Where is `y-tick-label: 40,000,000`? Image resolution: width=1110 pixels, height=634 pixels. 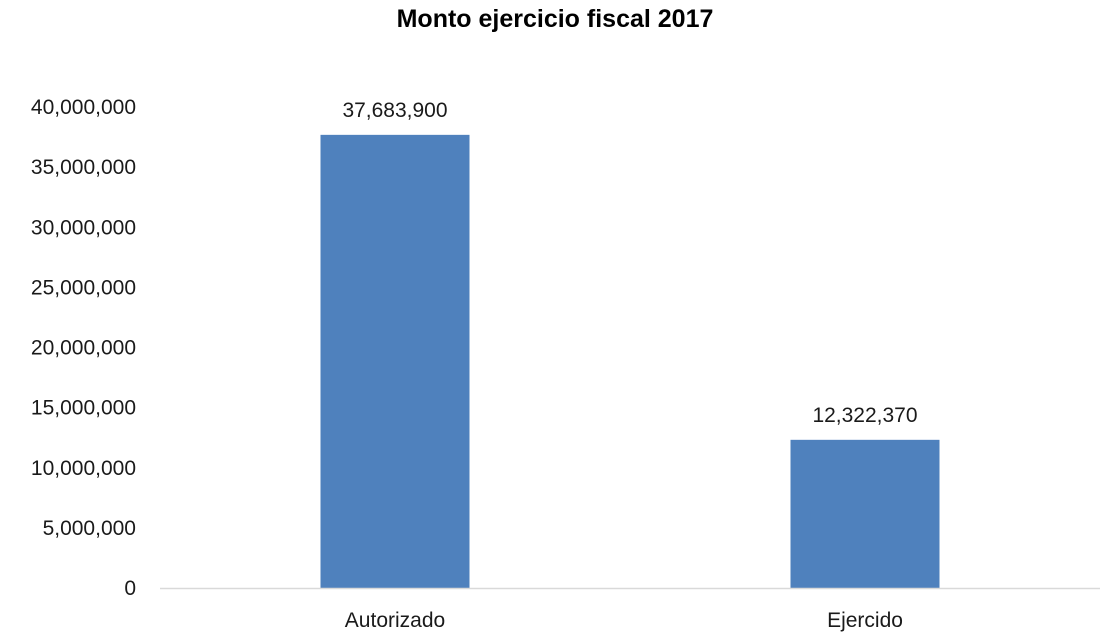 y-tick-label: 40,000,000 is located at coordinates (83, 107).